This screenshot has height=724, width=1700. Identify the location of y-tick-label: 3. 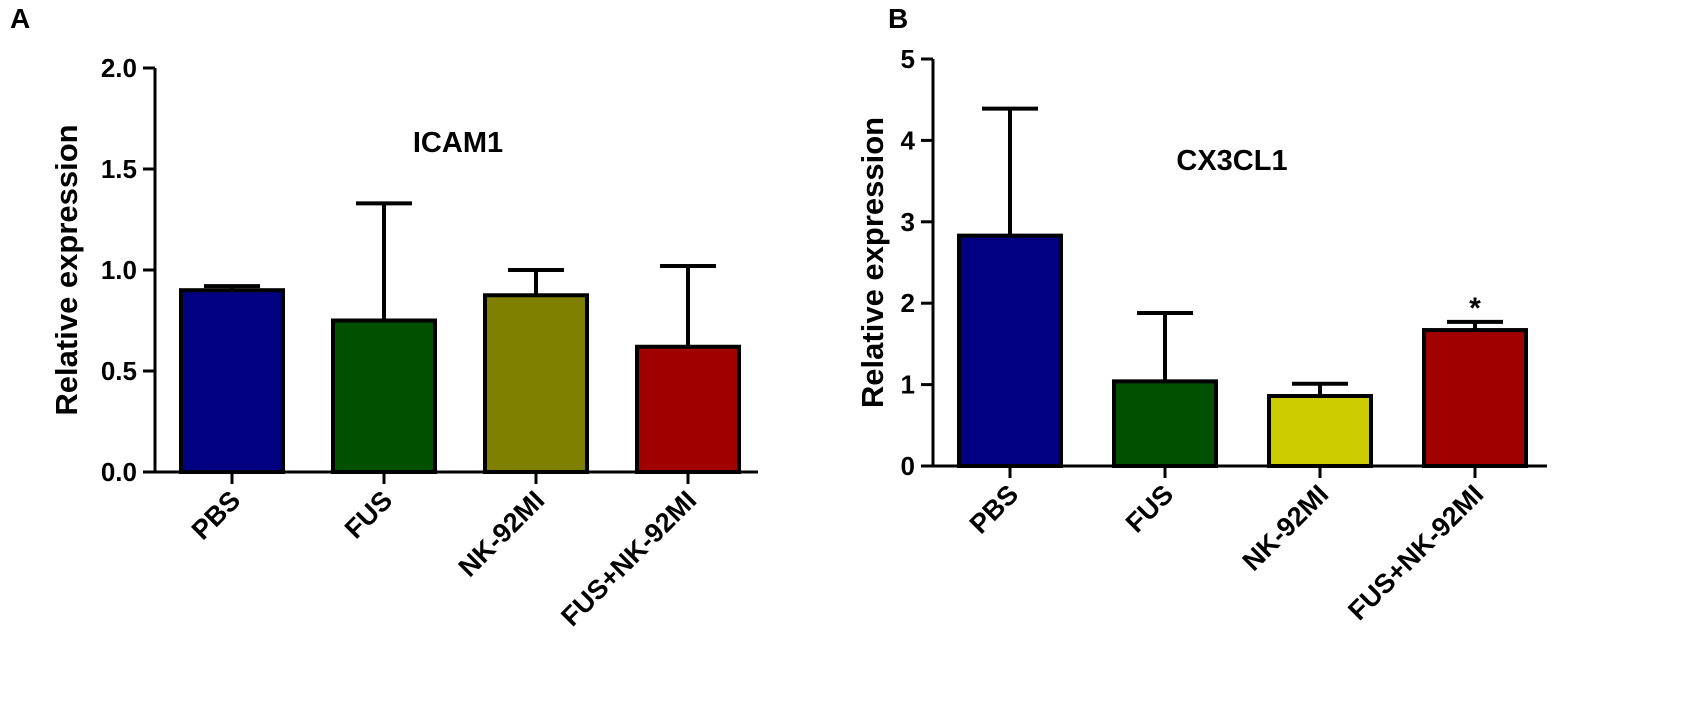
(908, 222).